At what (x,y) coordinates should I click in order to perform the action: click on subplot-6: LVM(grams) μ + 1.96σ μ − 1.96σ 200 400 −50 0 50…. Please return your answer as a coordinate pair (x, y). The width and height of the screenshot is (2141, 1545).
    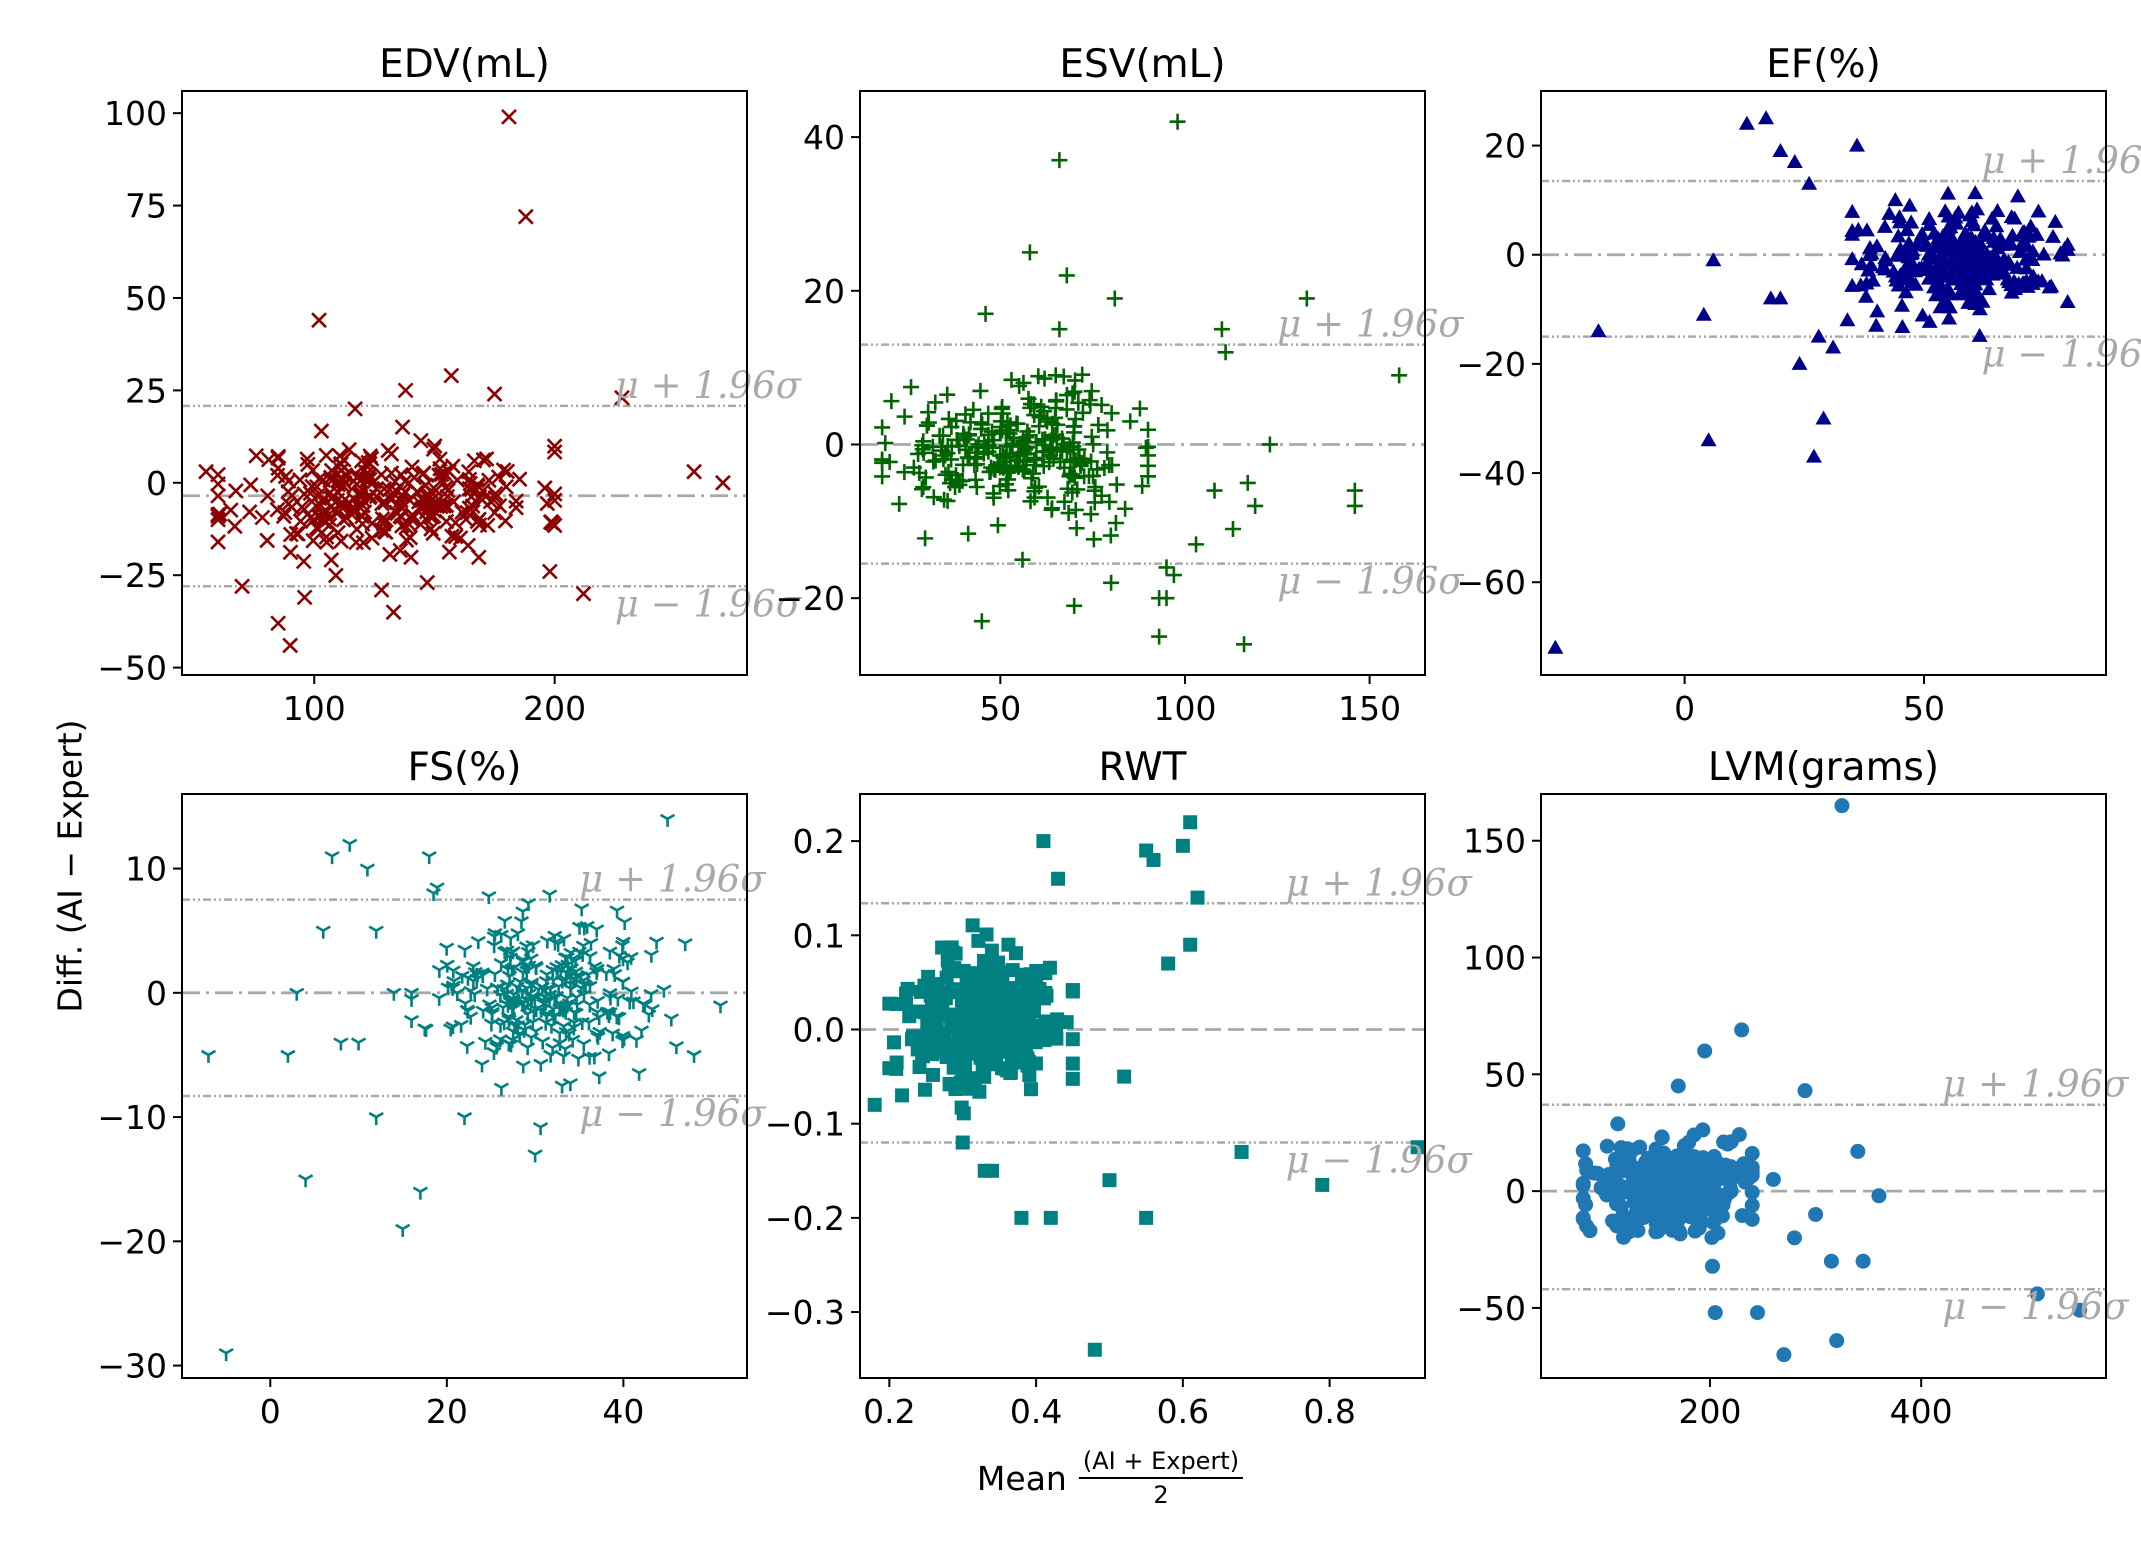
    Looking at the image, I should click on (1793, 1088).